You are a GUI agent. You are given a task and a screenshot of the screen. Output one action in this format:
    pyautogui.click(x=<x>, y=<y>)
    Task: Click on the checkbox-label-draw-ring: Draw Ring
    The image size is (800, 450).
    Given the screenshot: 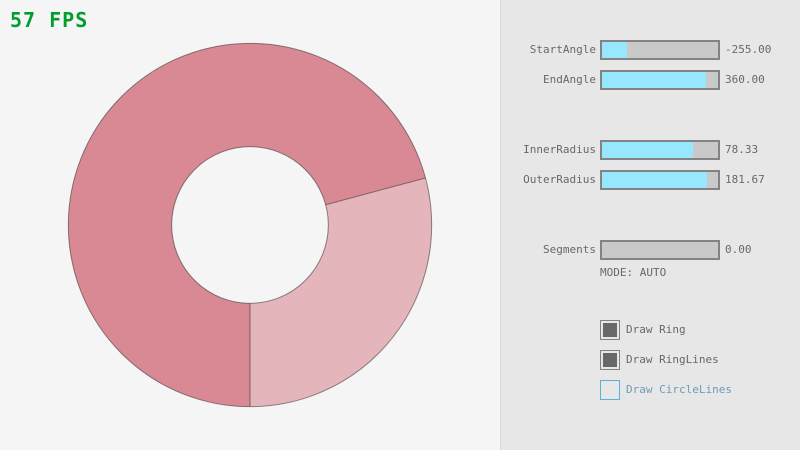 What is the action you would take?
    pyautogui.click(x=656, y=329)
    